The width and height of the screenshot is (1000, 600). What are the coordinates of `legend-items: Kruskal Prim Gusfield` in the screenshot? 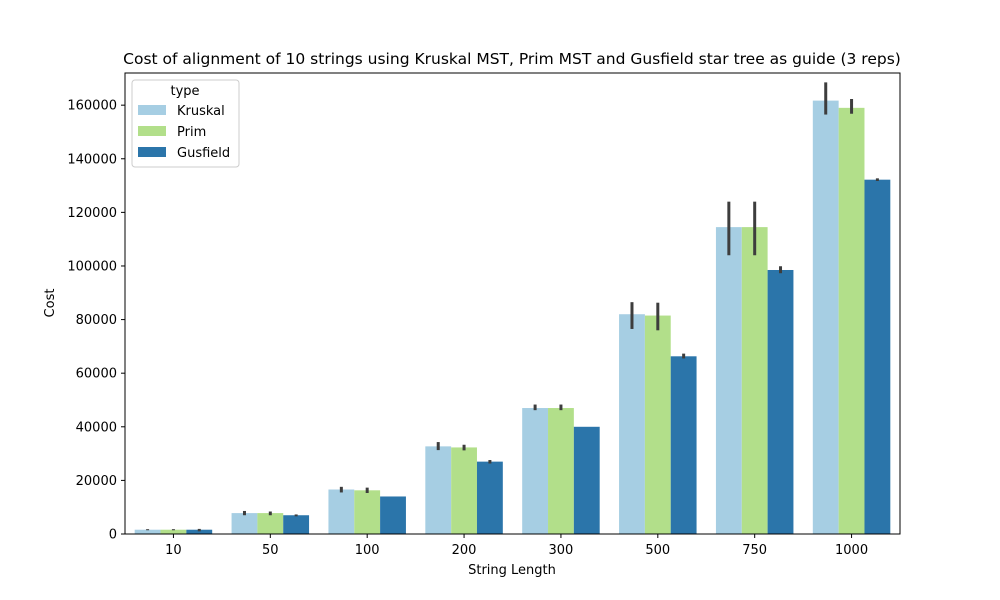 It's located at (184, 132).